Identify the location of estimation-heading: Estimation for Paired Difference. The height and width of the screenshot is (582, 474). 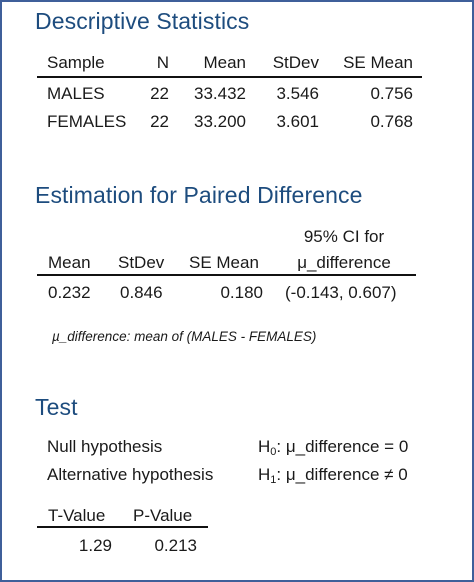
(199, 195).